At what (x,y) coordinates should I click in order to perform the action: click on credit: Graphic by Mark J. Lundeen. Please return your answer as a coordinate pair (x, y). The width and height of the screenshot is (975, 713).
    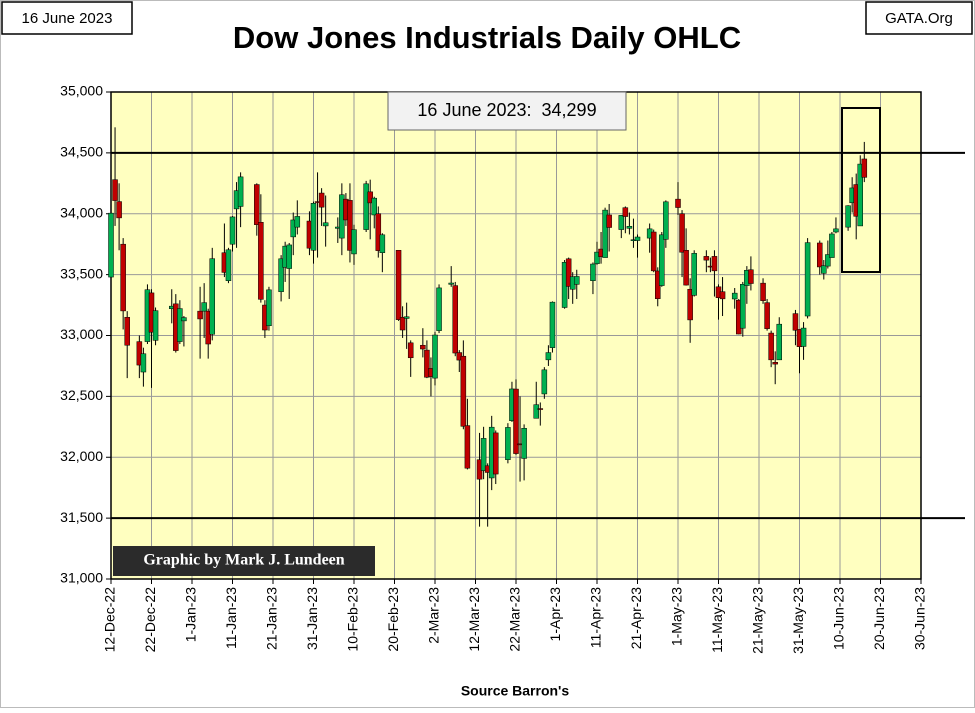
    Looking at the image, I should click on (243, 560).